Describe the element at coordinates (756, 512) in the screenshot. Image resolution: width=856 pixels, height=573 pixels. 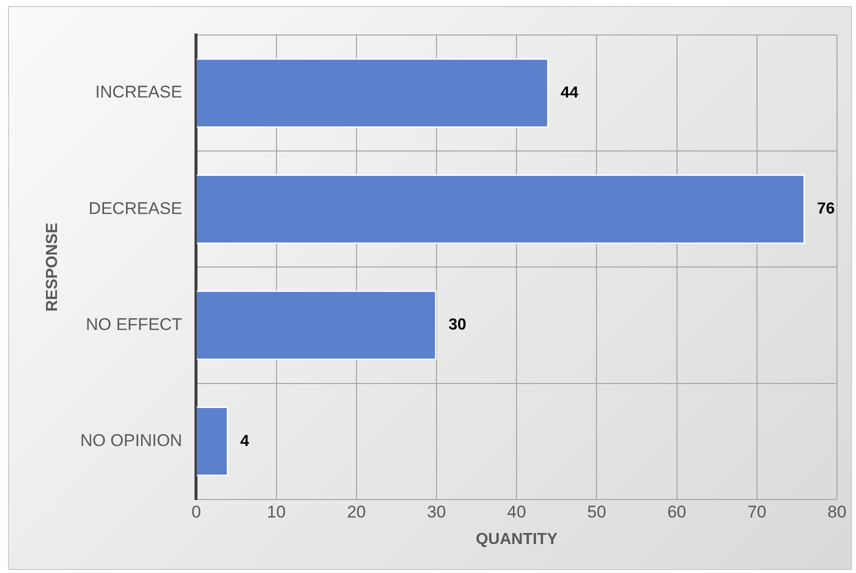
I see `x-tick-label: 70` at that location.